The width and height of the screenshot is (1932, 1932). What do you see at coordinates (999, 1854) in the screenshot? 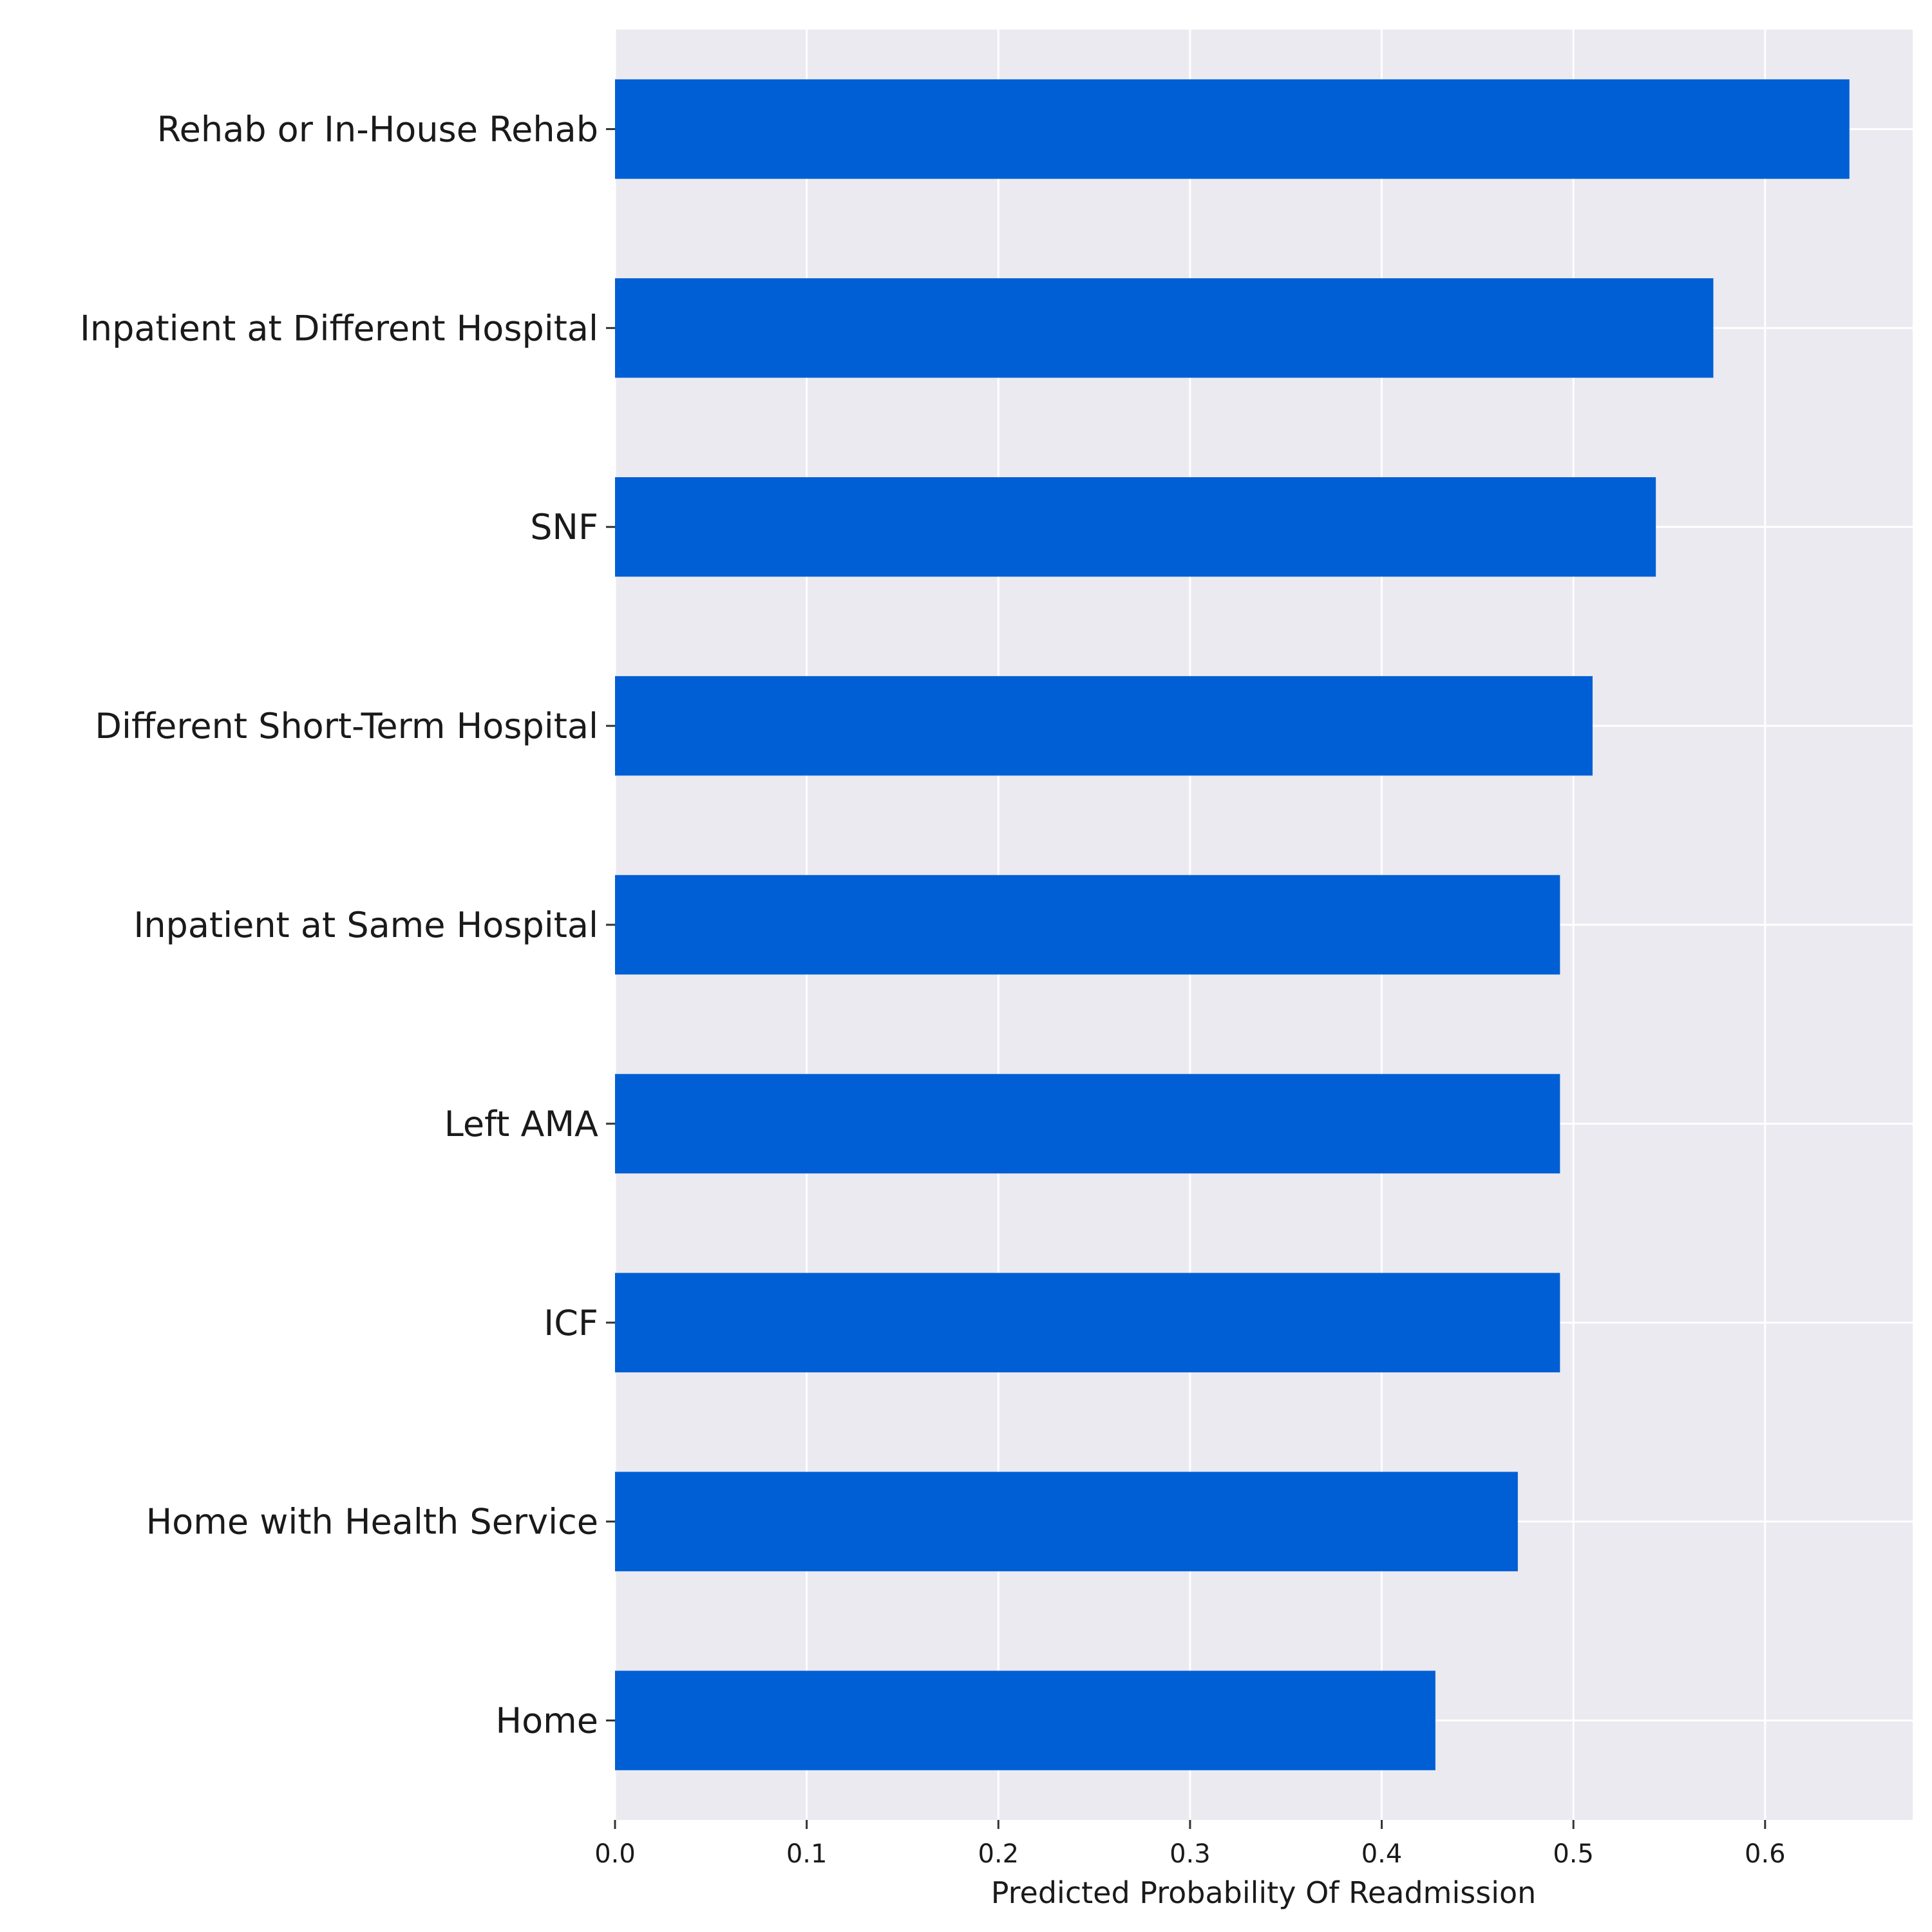
I see `x-tick-label: 0.2` at bounding box center [999, 1854].